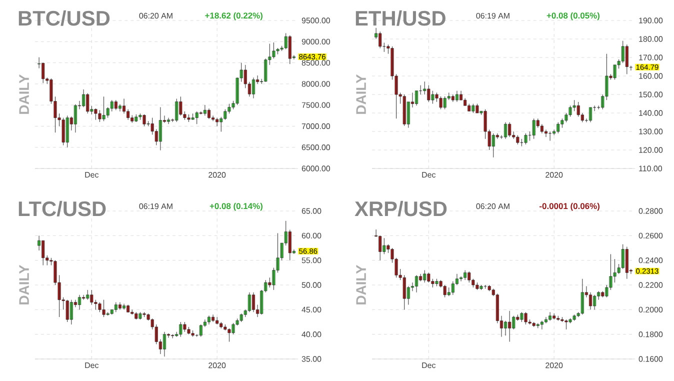 Image resolution: width=674 pixels, height=381 pixels. I want to click on text: +18.62 (0.22%), so click(233, 16).